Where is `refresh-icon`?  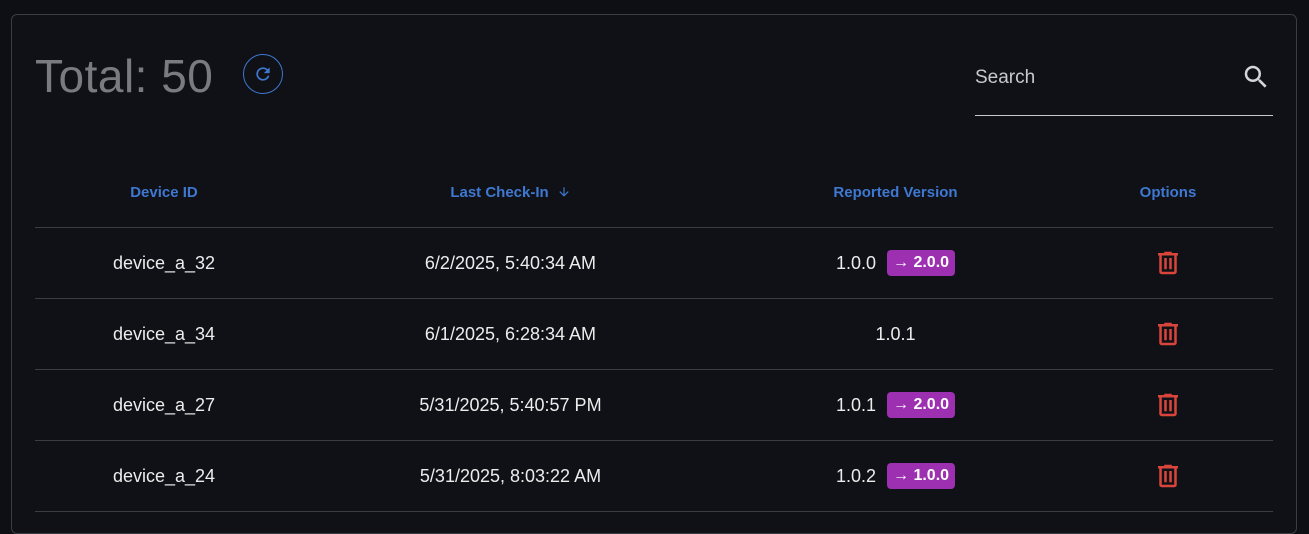
refresh-icon is located at coordinates (263, 74).